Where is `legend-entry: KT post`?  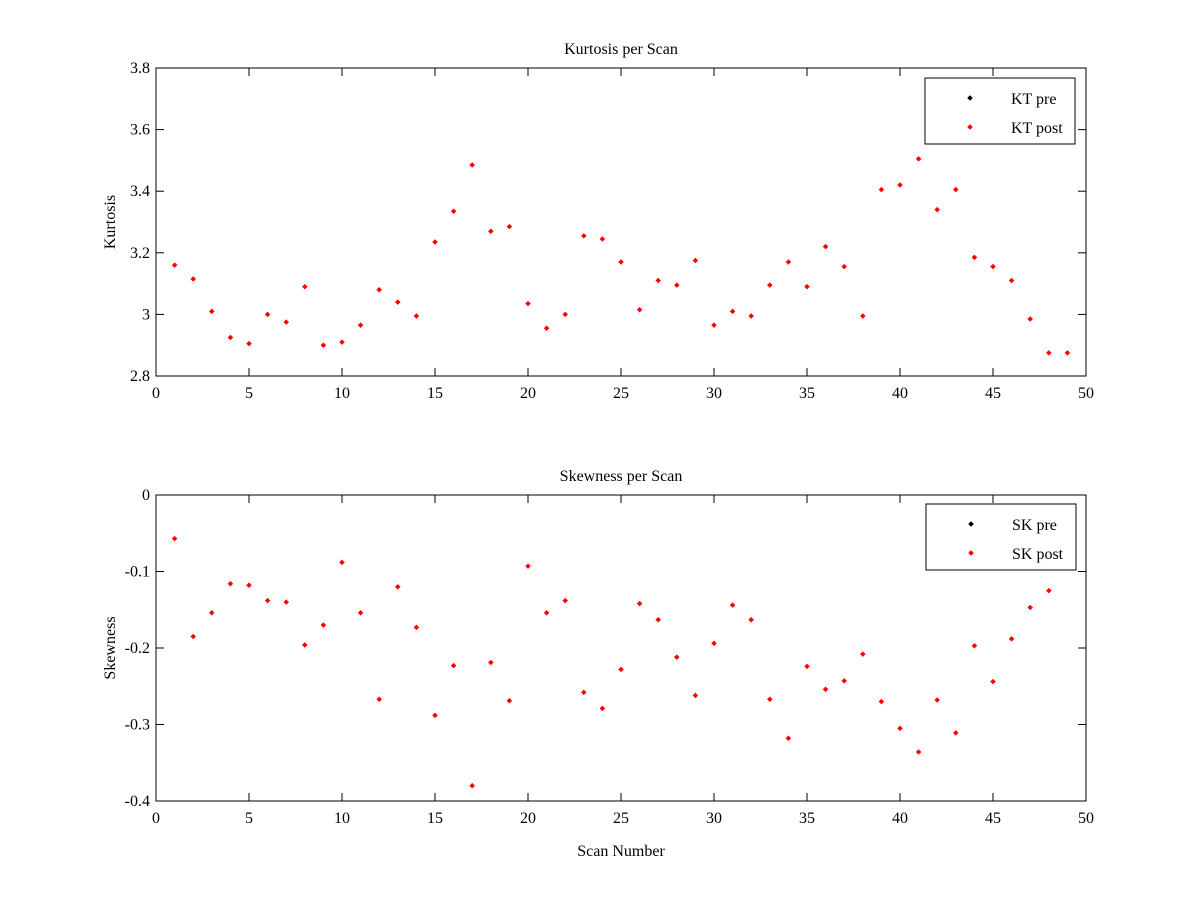
legend-entry: KT post is located at coordinates (1037, 128).